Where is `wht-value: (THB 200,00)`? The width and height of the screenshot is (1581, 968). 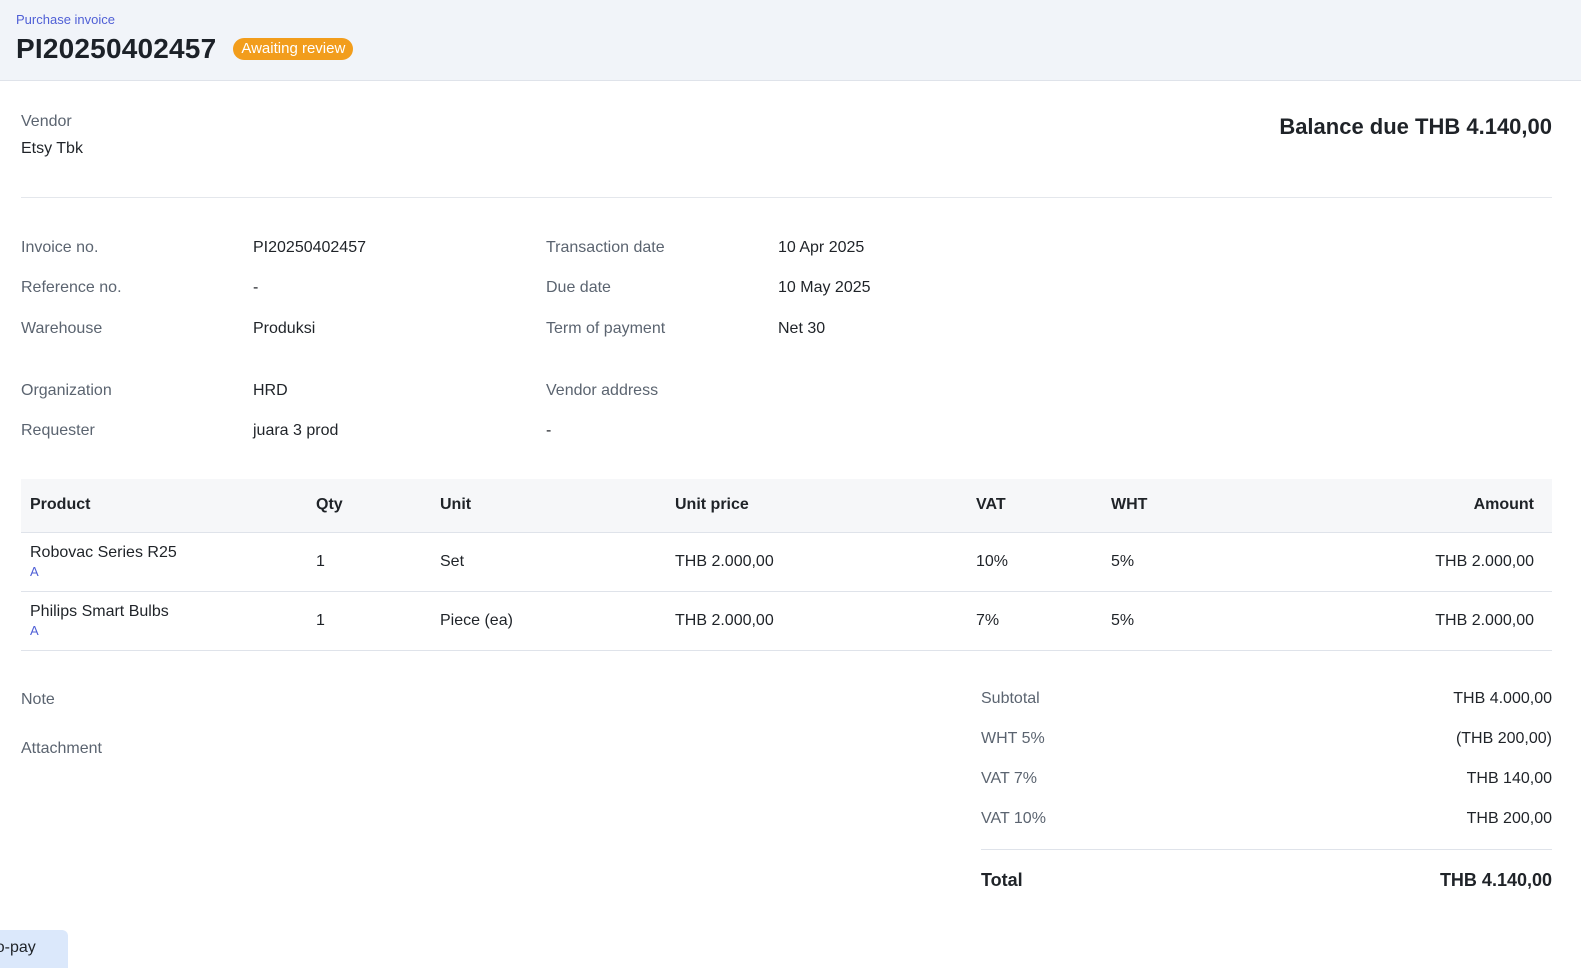
wht-value: (THB 200,00) is located at coordinates (1503, 738).